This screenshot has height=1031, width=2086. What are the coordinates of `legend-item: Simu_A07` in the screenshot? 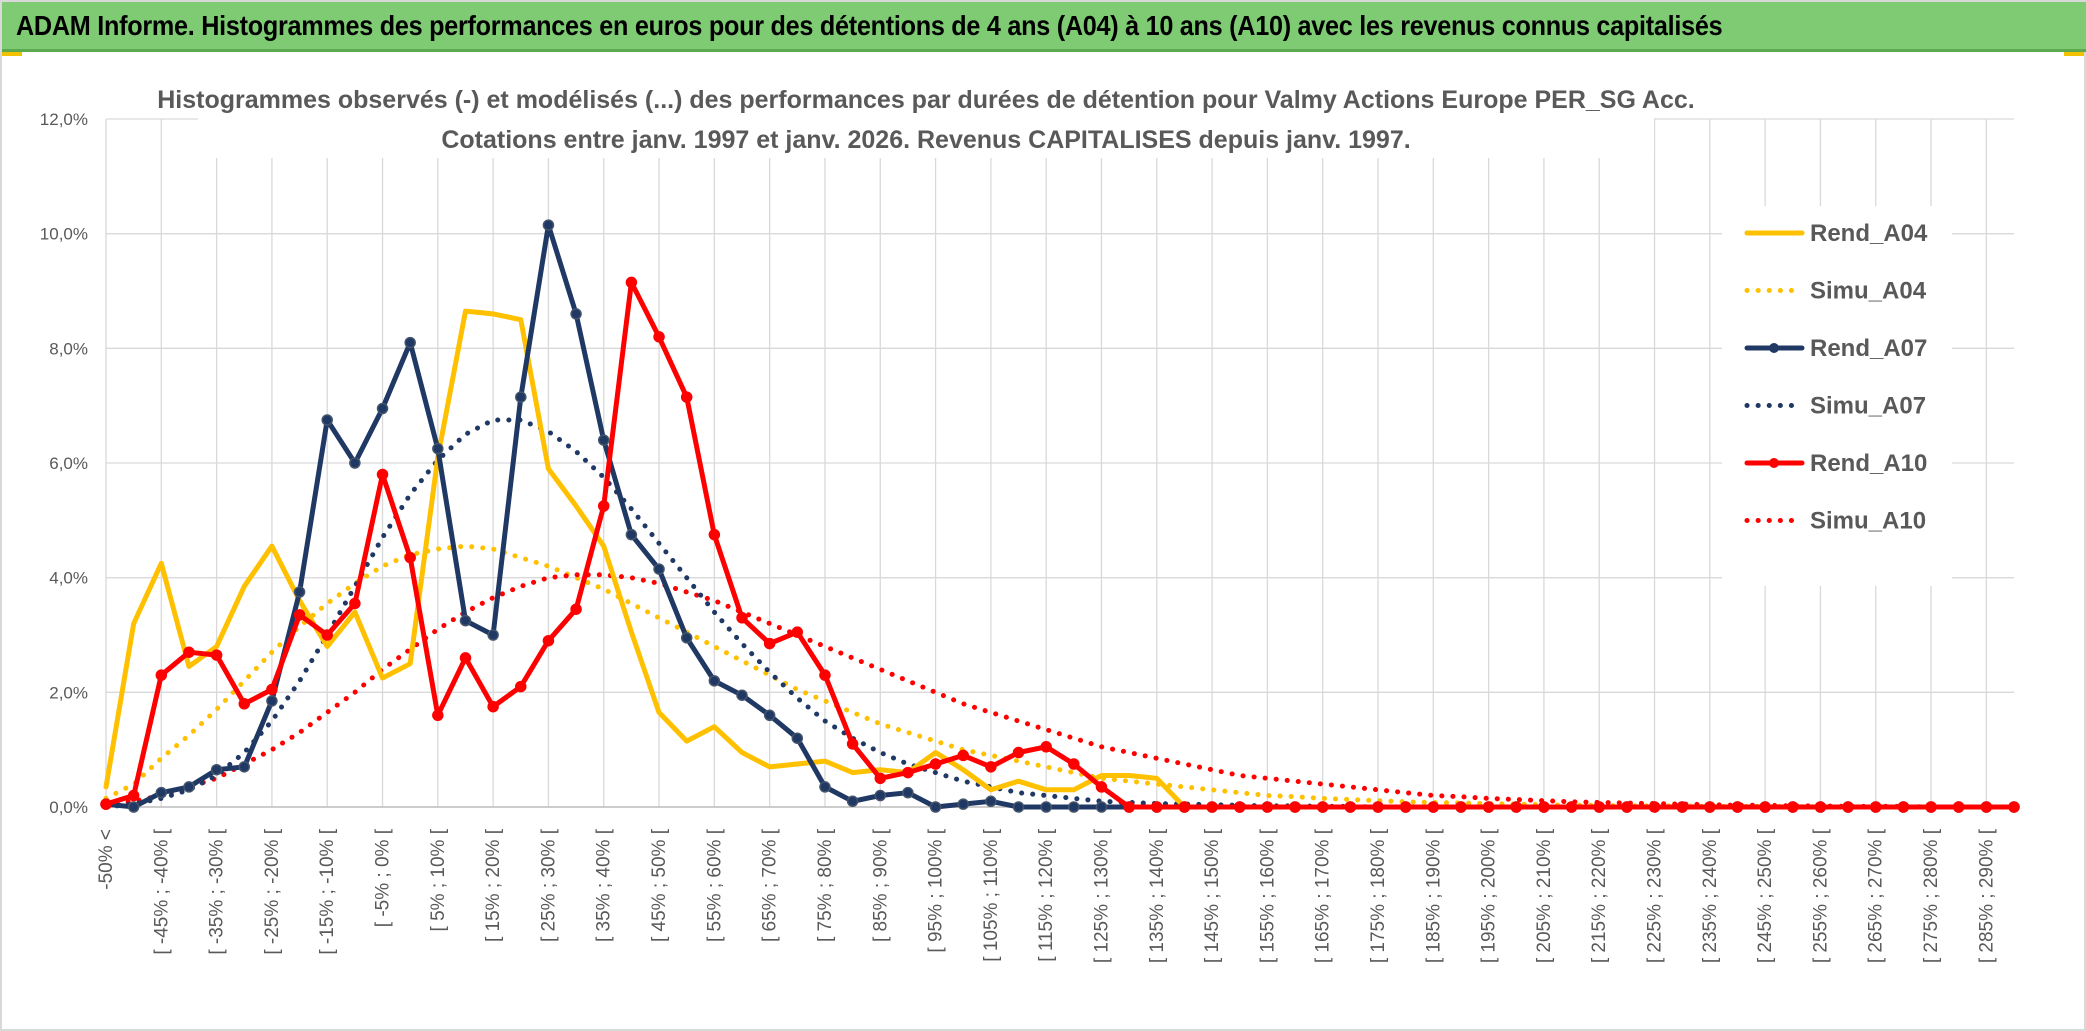 It's located at (1835, 406).